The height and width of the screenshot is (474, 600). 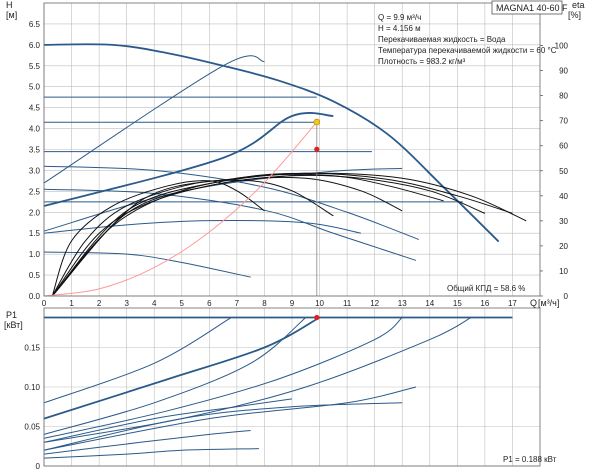 I want to click on x-tick-label: 7, so click(x=237, y=303).